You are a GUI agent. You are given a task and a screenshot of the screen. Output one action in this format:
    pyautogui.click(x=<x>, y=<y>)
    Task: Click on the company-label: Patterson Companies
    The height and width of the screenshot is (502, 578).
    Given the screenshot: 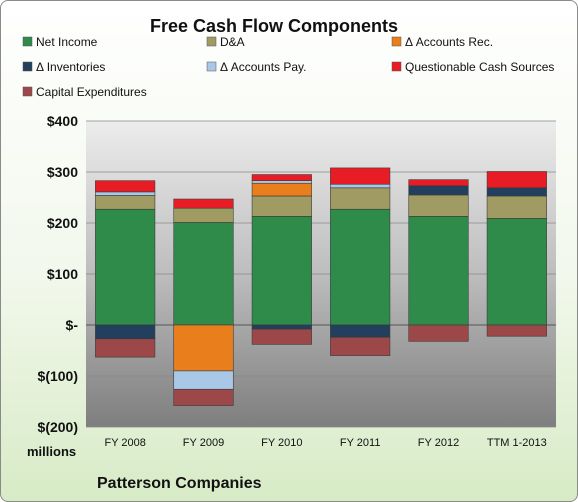 What is the action you would take?
    pyautogui.click(x=179, y=483)
    